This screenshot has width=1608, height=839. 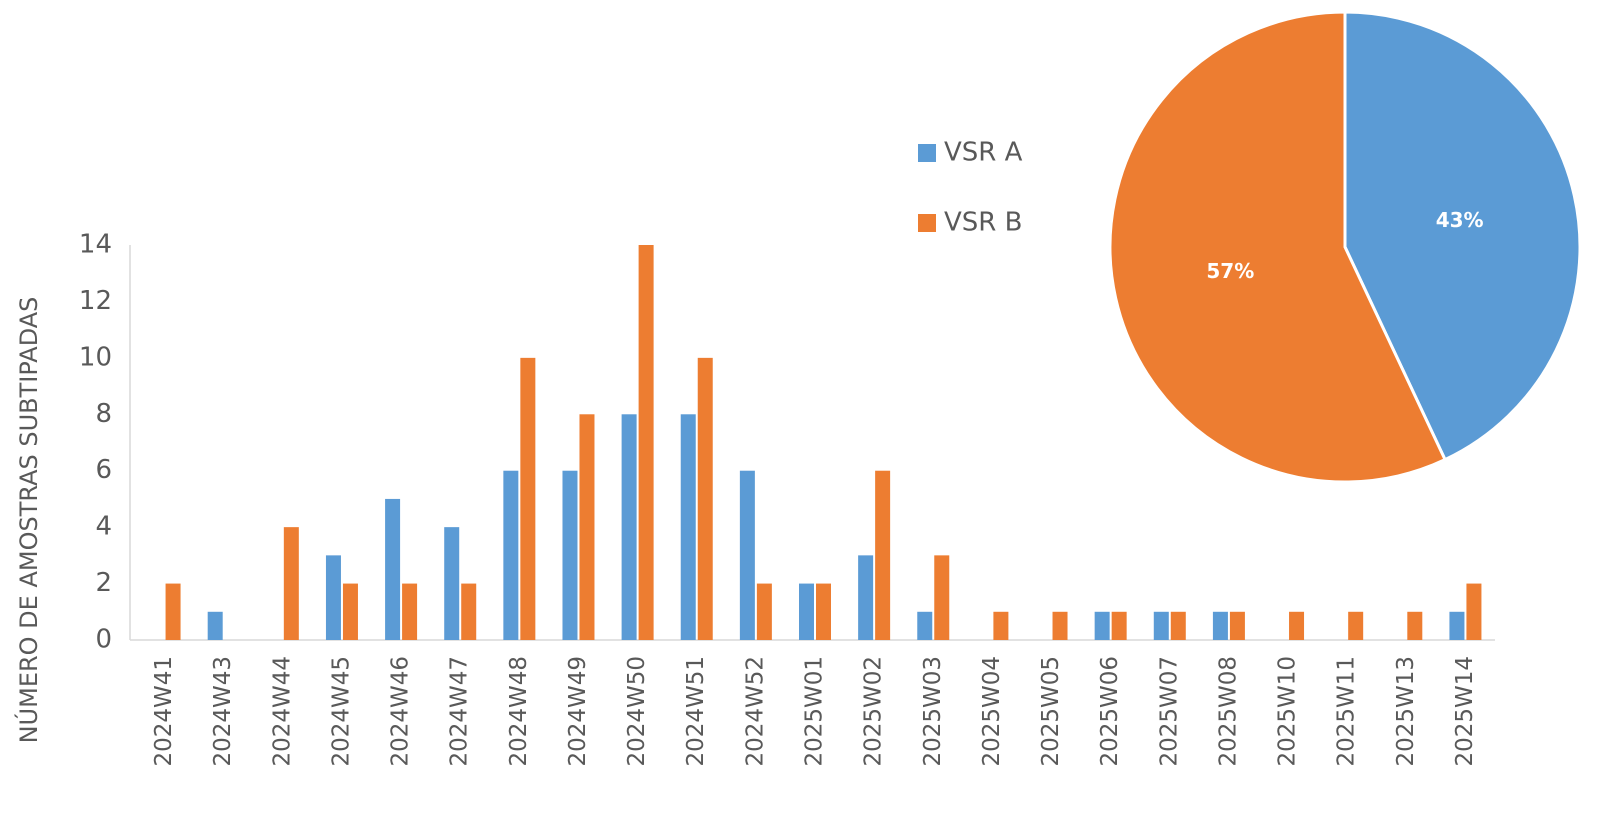 I want to click on x-tick-label: 2024W52, so click(x=755, y=711).